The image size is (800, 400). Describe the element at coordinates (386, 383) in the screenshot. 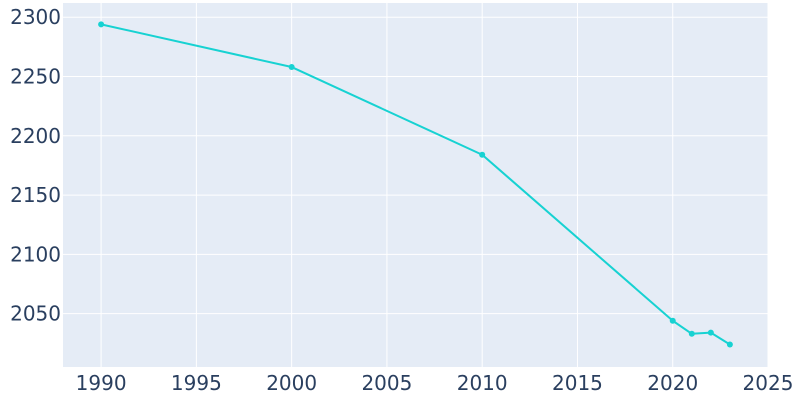

I see `x-tick-label: 2005` at that location.